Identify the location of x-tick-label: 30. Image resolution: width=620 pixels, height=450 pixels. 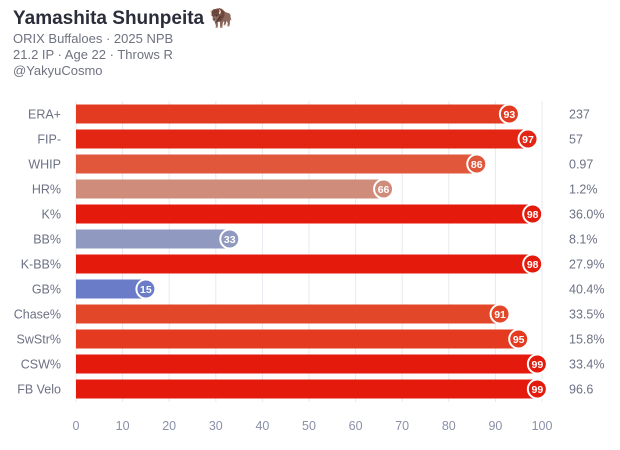
(216, 426).